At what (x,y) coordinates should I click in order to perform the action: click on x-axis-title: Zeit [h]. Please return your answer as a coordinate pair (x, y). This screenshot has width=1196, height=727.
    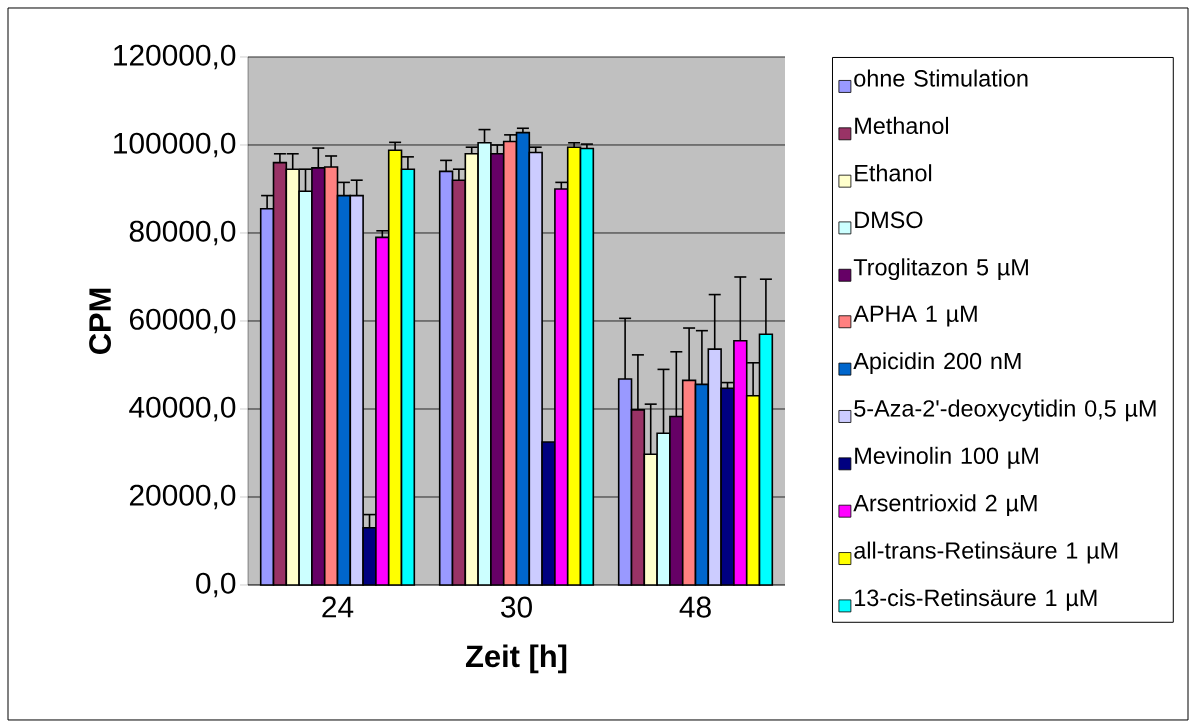
    Looking at the image, I should click on (516, 659).